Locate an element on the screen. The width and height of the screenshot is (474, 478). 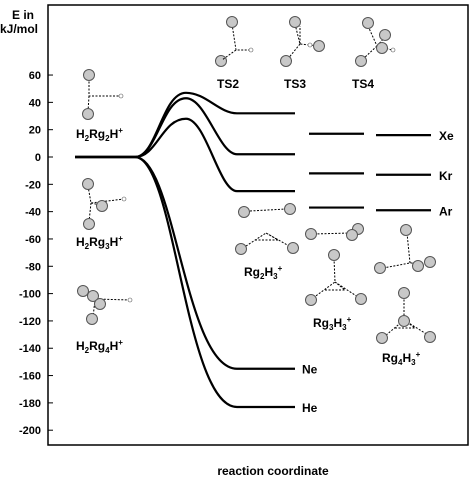
energy-levels: Xe Kr Ar is located at coordinates (381, 173).